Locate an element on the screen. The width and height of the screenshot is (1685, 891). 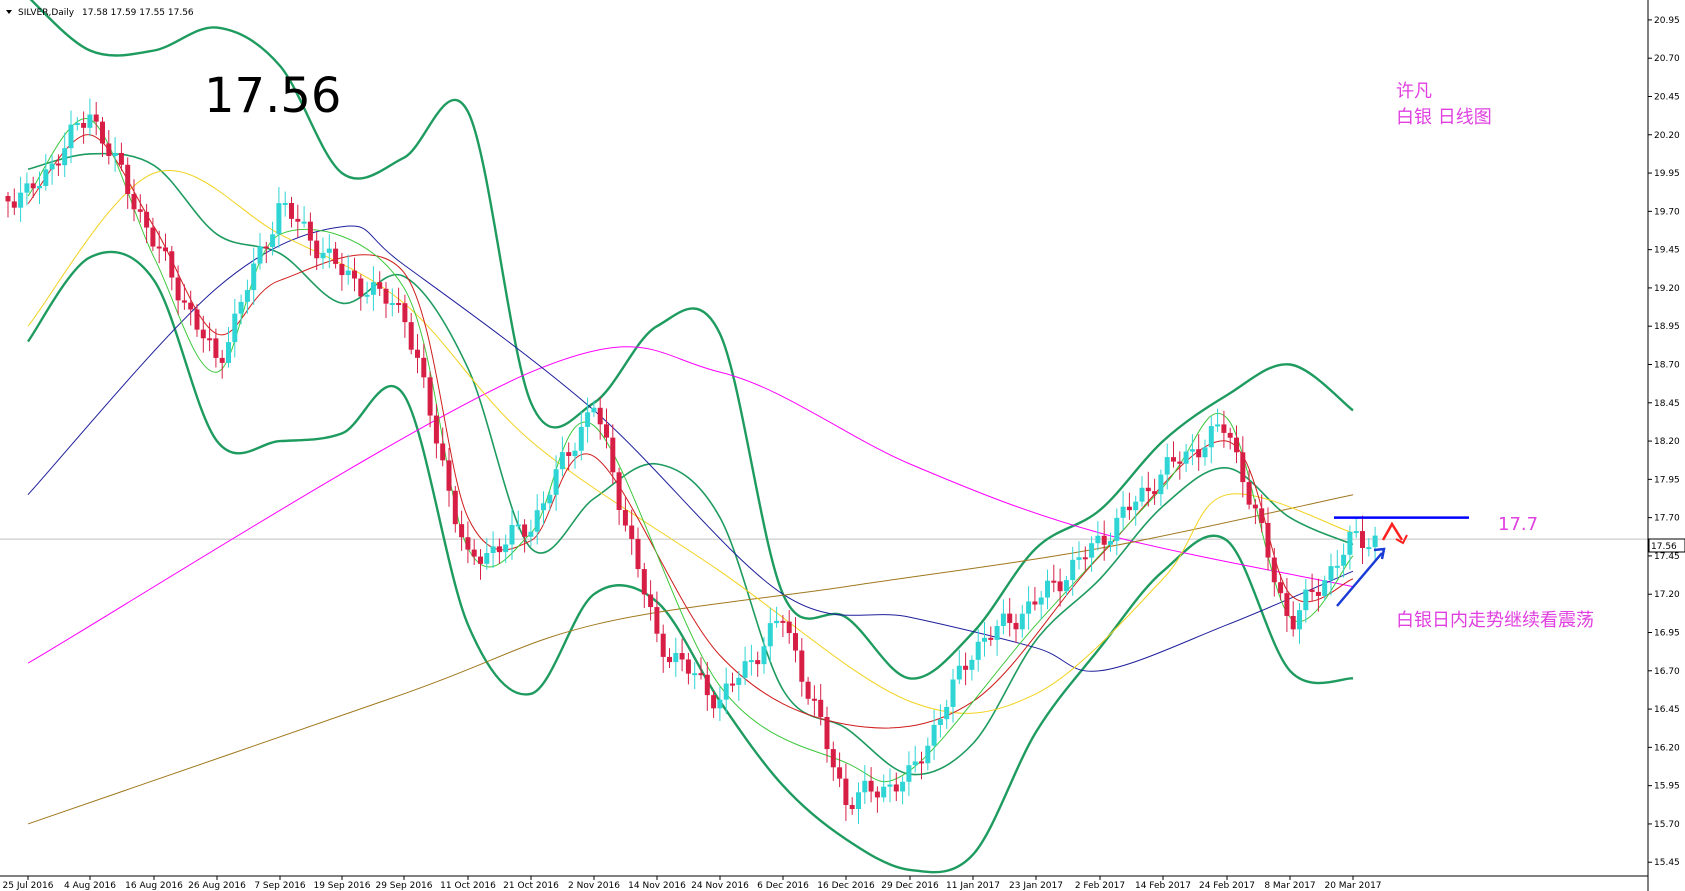
x-tick-label: 26 Aug 2016 is located at coordinates (217, 886).